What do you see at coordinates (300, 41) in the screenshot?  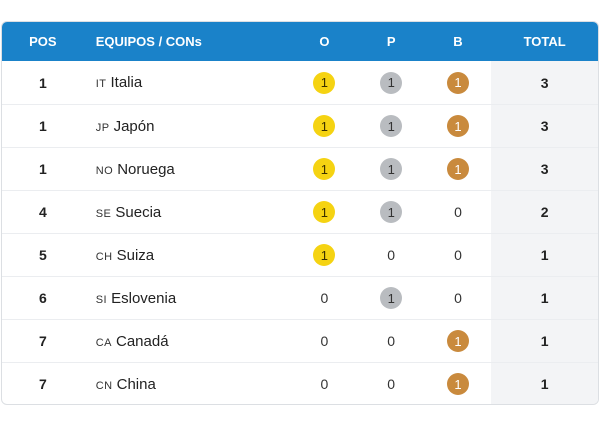 I see `table-header: POS EQUIPOS / CONs O P B TOTAL` at bounding box center [300, 41].